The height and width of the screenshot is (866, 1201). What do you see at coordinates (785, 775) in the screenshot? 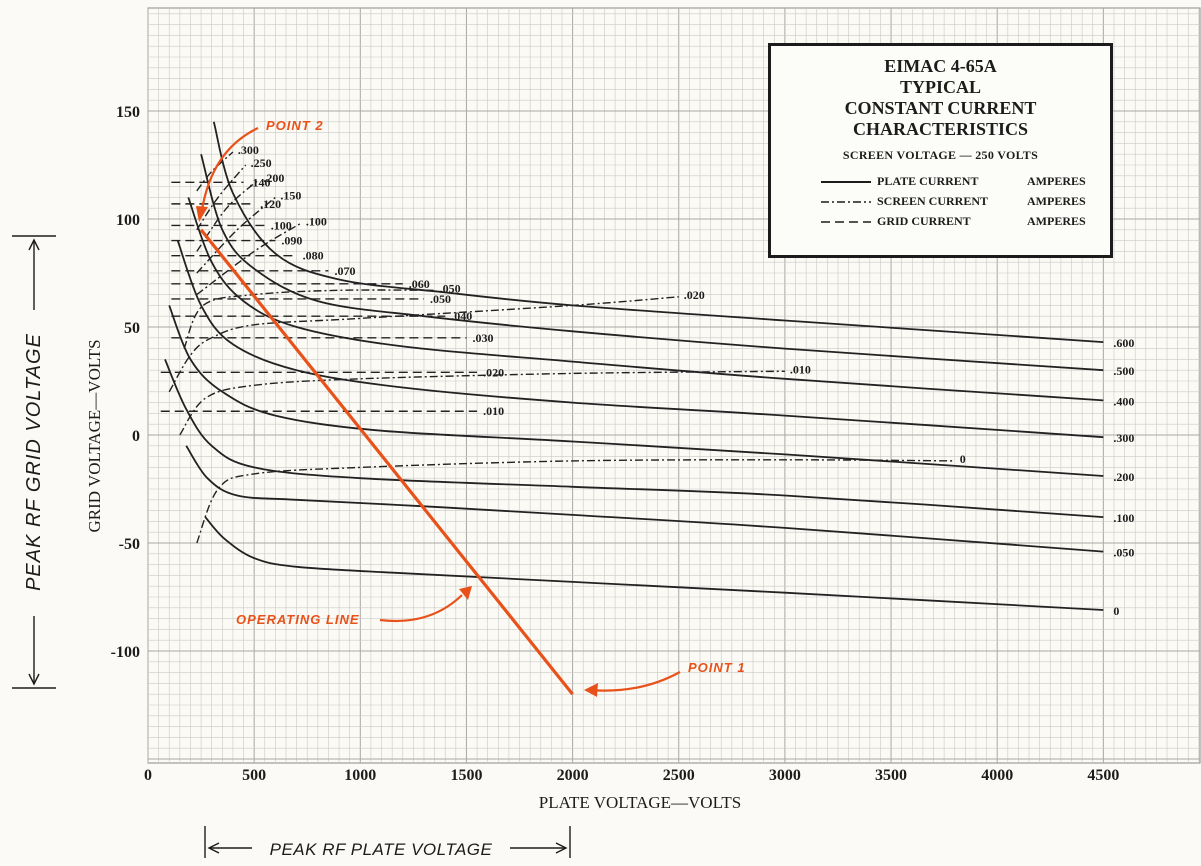
I see `x-tick-label: 3000` at bounding box center [785, 775].